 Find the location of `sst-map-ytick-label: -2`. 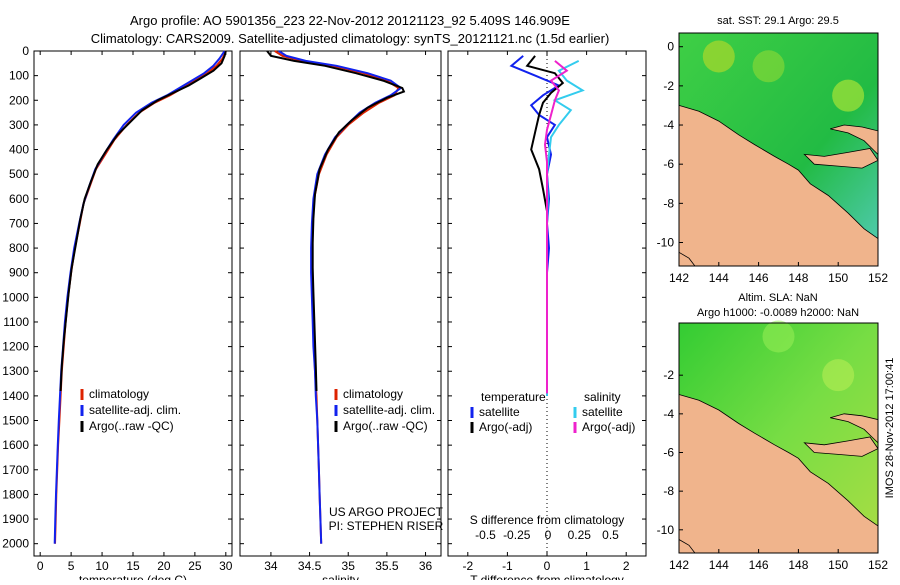

sst-map-ytick-label: -2 is located at coordinates (668, 86).